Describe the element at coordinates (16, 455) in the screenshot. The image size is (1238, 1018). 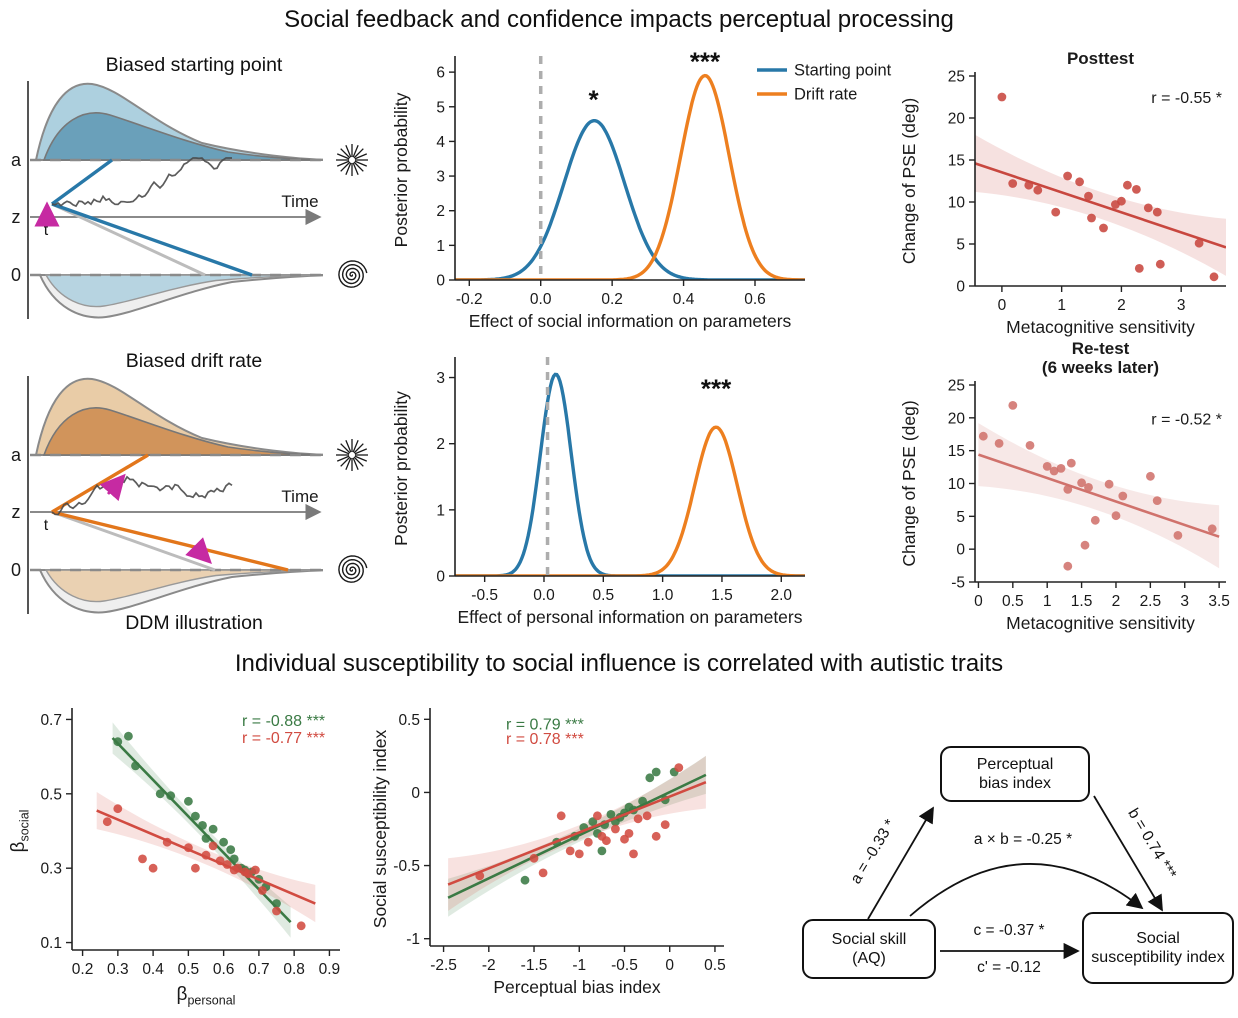
I see `svg-text: a` at that location.